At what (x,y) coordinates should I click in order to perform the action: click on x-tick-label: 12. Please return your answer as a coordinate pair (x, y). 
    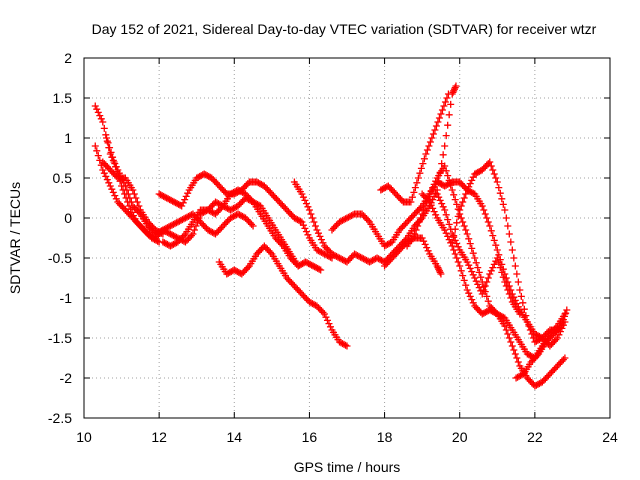
    Looking at the image, I should click on (159, 437).